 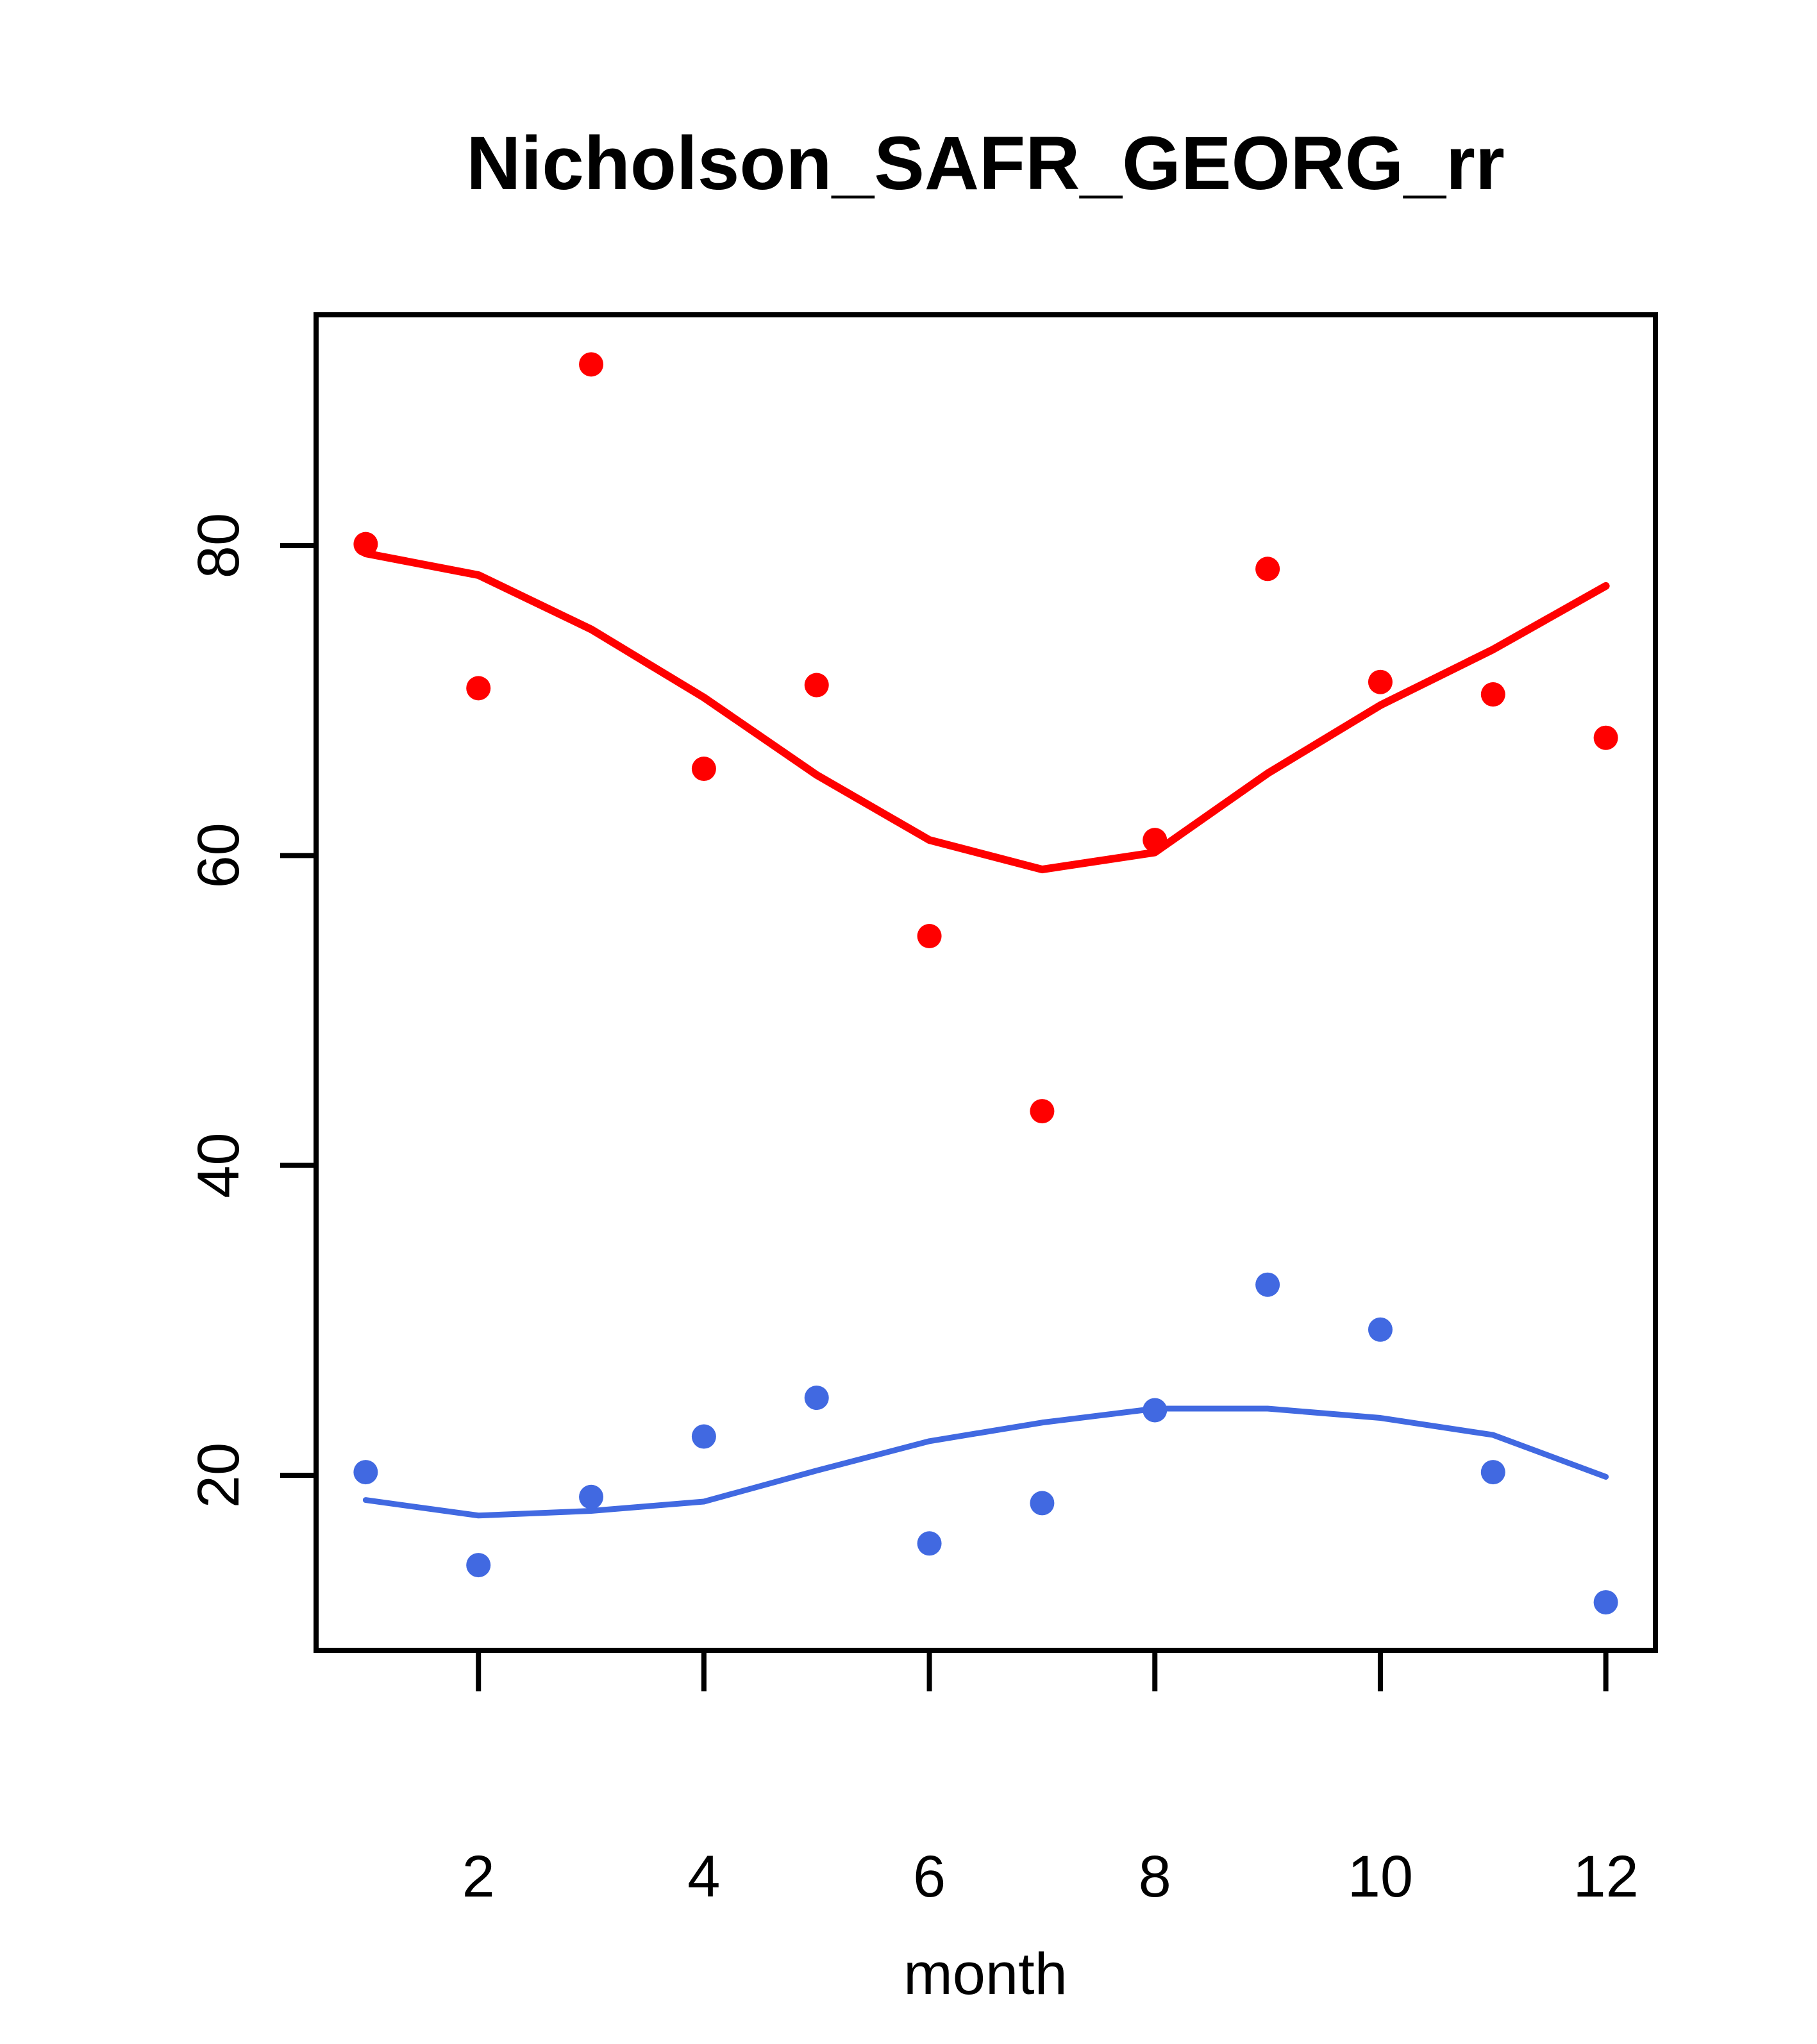 What do you see at coordinates (703, 1876) in the screenshot?
I see `x-tick-label: 4` at bounding box center [703, 1876].